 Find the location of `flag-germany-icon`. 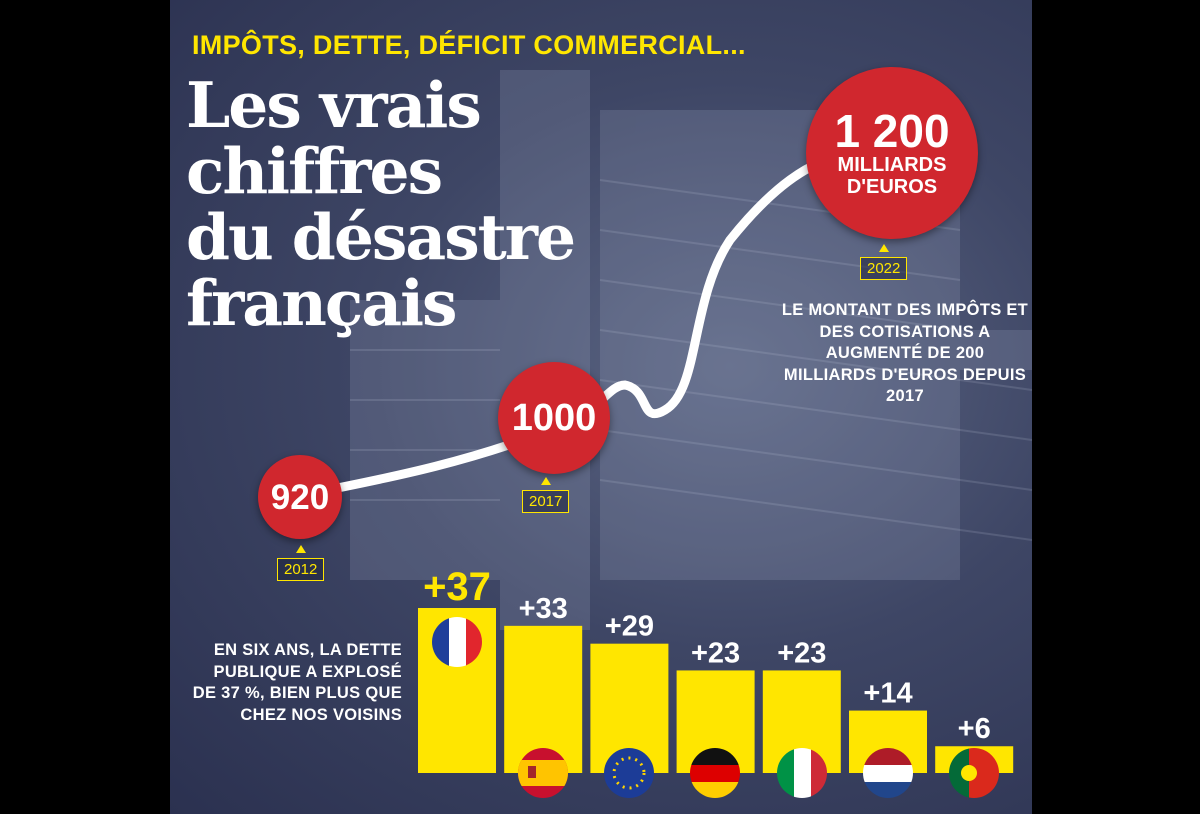

flag-germany-icon is located at coordinates (715, 773).